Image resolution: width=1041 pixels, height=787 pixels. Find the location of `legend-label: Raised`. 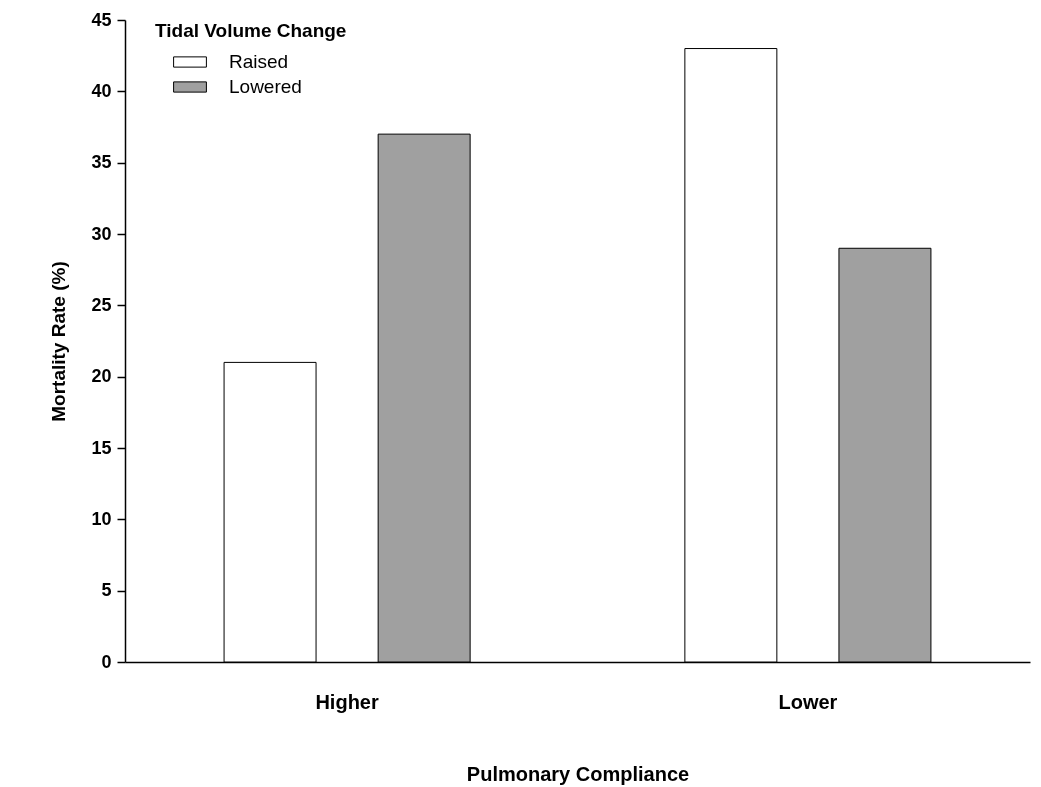

legend-label: Raised is located at coordinates (259, 61).